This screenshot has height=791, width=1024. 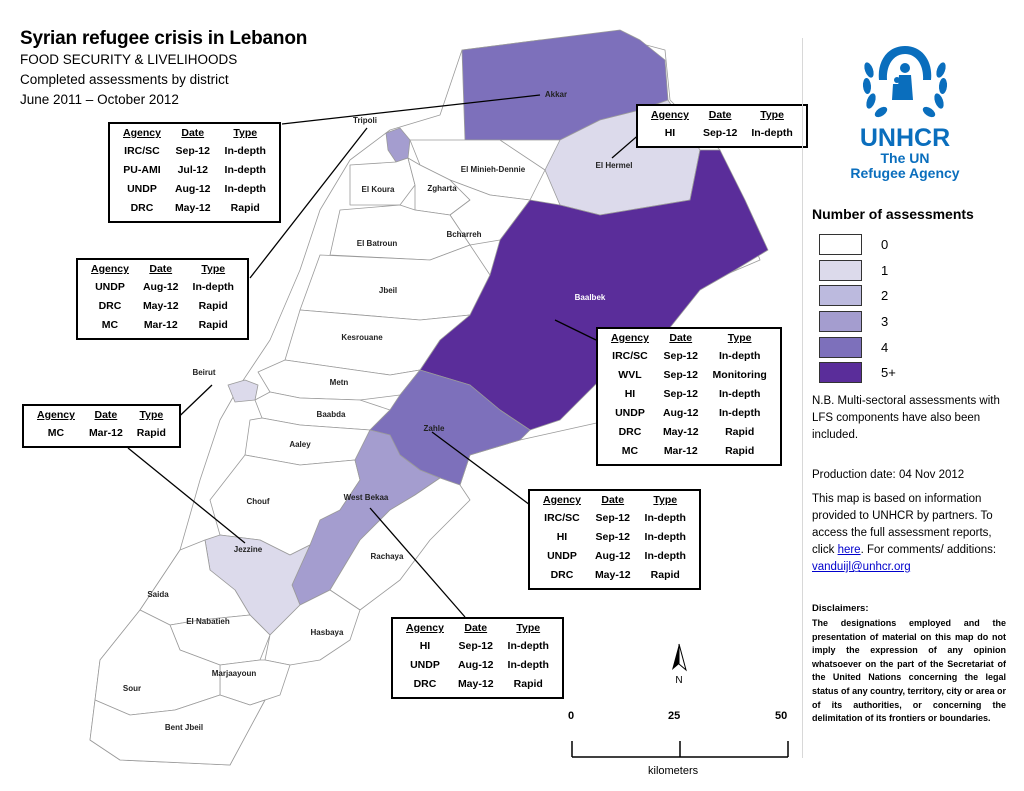 What do you see at coordinates (590, 297) in the screenshot?
I see `label-baalbek: Baalbek` at bounding box center [590, 297].